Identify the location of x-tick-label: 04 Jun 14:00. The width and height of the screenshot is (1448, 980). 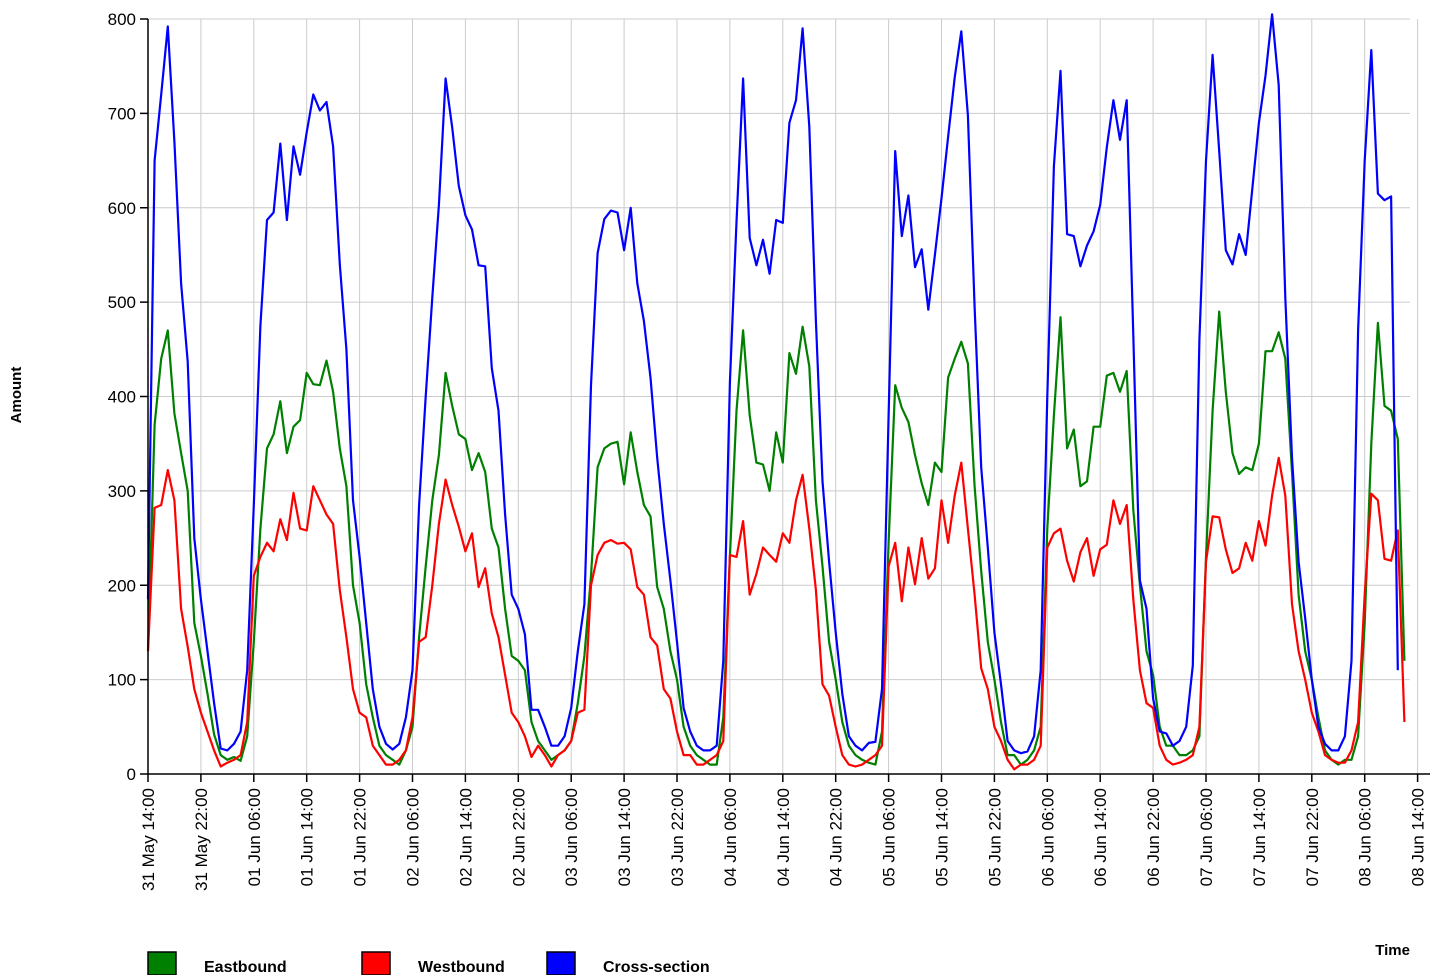
(783, 837).